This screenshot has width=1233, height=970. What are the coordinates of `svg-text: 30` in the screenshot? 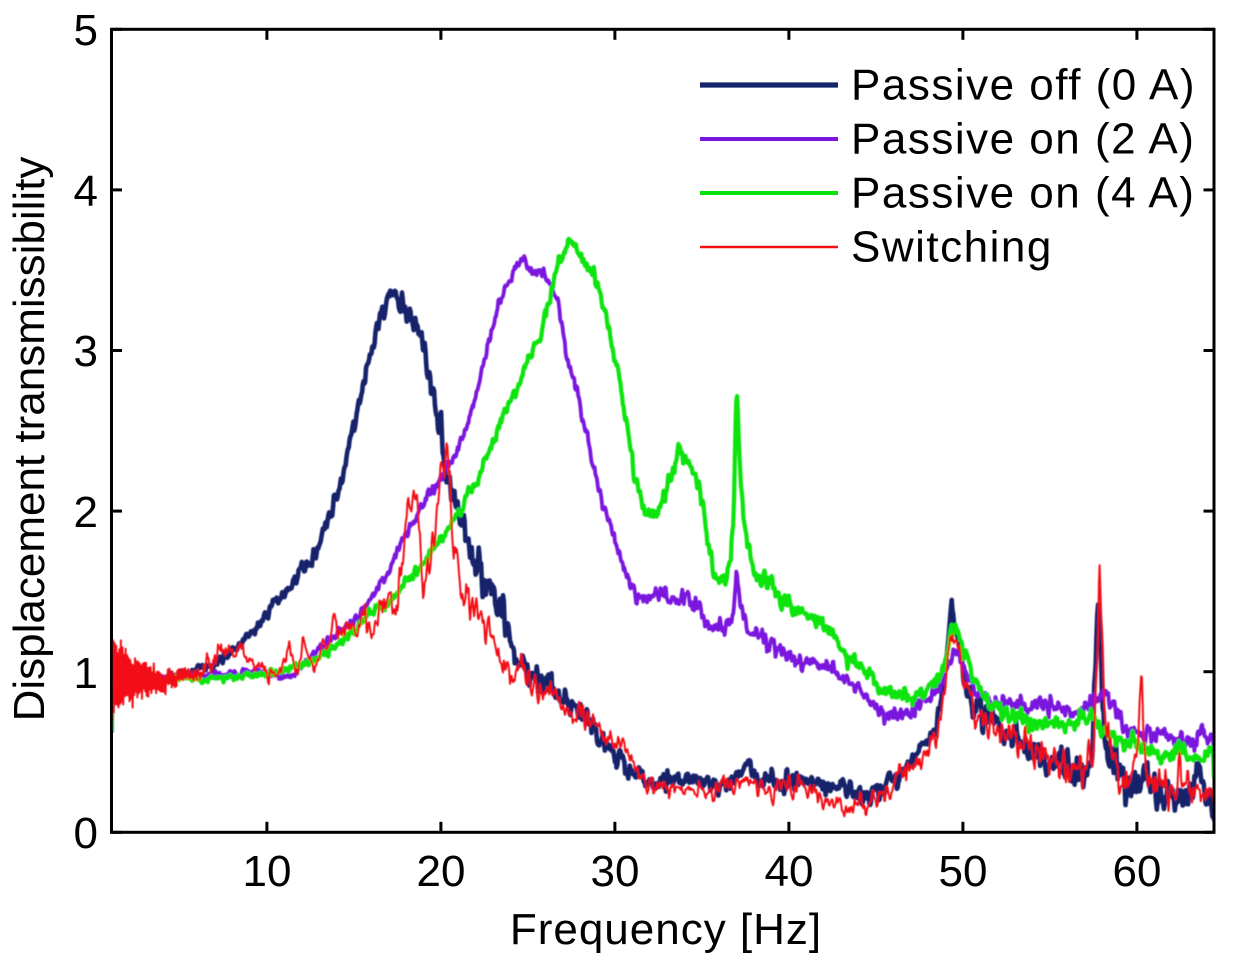 It's located at (615, 871).